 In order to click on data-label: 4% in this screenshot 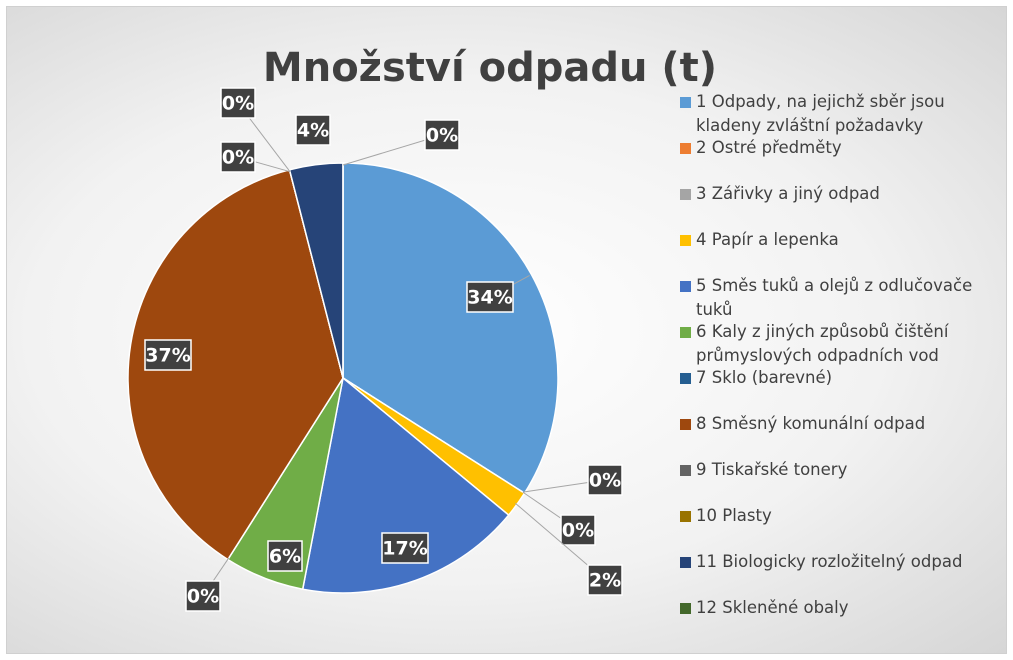, I will do `click(313, 131)`.